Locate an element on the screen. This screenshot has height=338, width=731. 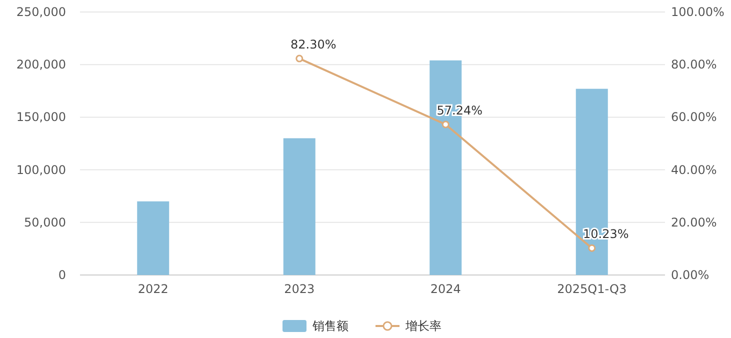
y-tick-label: 0 is located at coordinates (62, 275).